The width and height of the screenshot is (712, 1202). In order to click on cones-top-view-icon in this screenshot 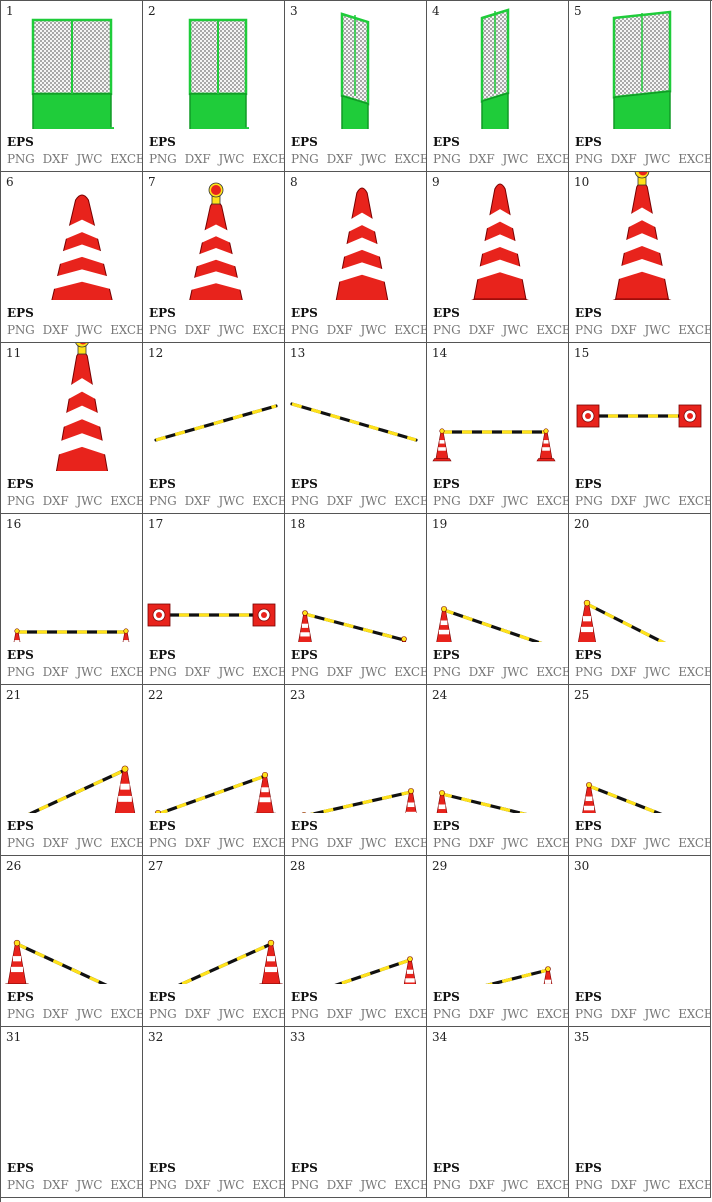, I will do `click(639, 407)`.